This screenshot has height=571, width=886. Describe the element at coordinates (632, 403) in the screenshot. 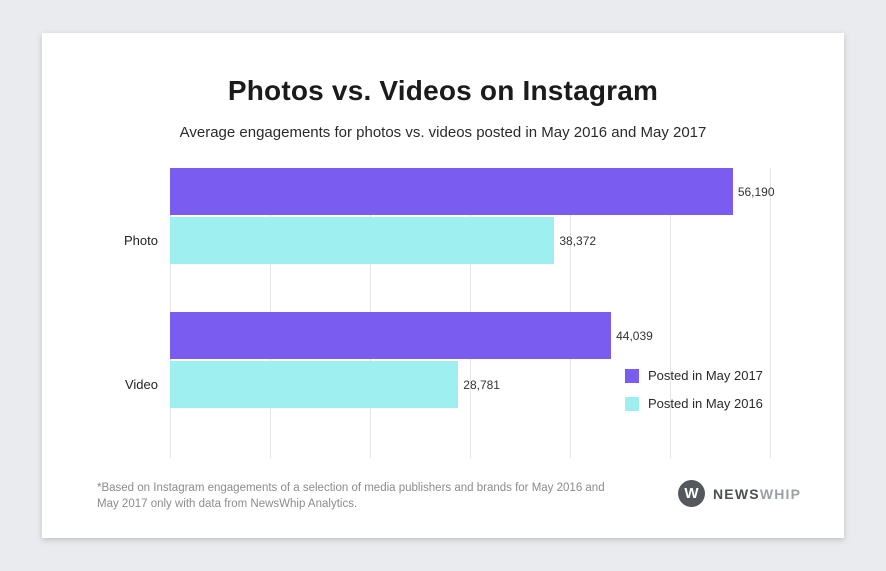

I see `legend-swatch-2016` at that location.